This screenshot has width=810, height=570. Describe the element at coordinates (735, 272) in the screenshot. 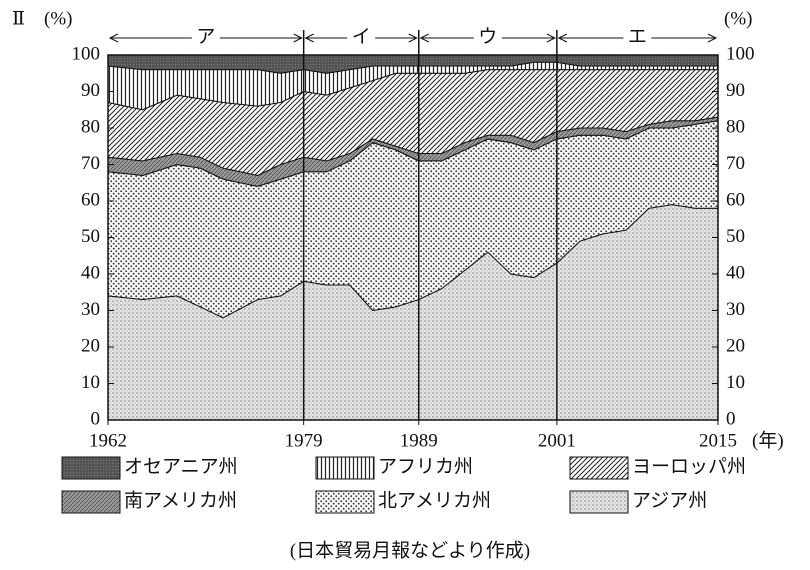

I see `y2-tick-label: 40` at that location.